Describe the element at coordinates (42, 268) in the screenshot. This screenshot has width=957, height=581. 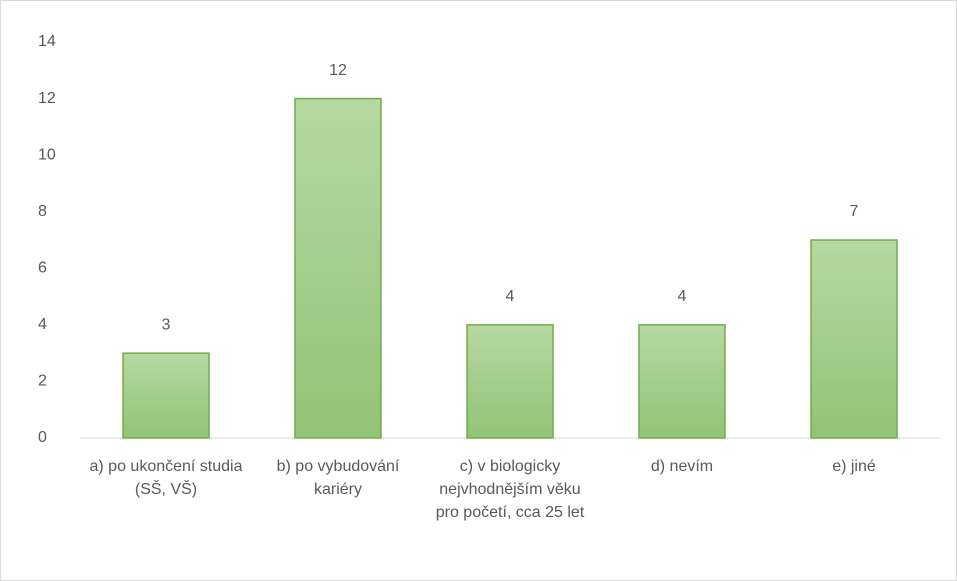
I see `y-tick-label: 6` at that location.